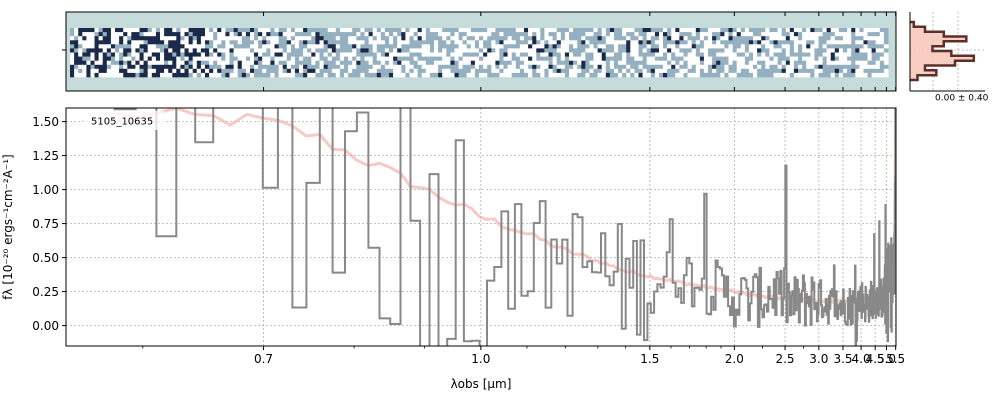 The width and height of the screenshot is (1000, 400). I want to click on x-tick-label: 0.7, so click(263, 359).